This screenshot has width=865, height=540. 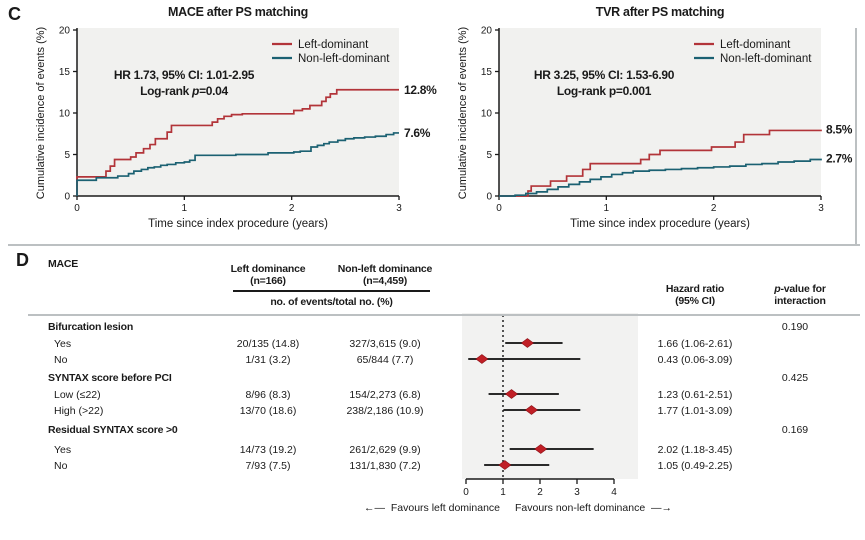 I want to click on forest-plot: 0 1 2 3 4, so click(x=550, y=405).